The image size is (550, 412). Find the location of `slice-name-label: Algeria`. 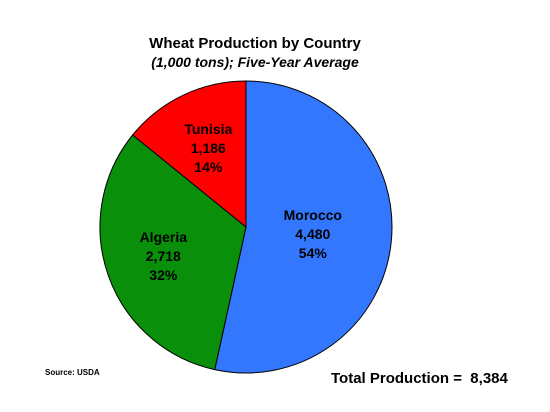

slice-name-label: Algeria is located at coordinates (164, 237).